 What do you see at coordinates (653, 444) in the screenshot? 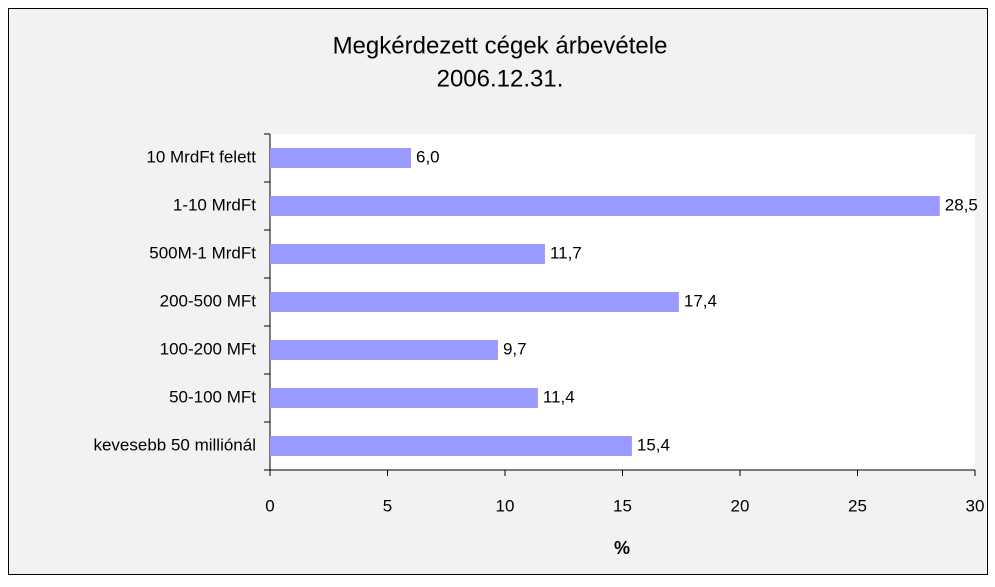
I see `data-label: 15,4` at bounding box center [653, 444].